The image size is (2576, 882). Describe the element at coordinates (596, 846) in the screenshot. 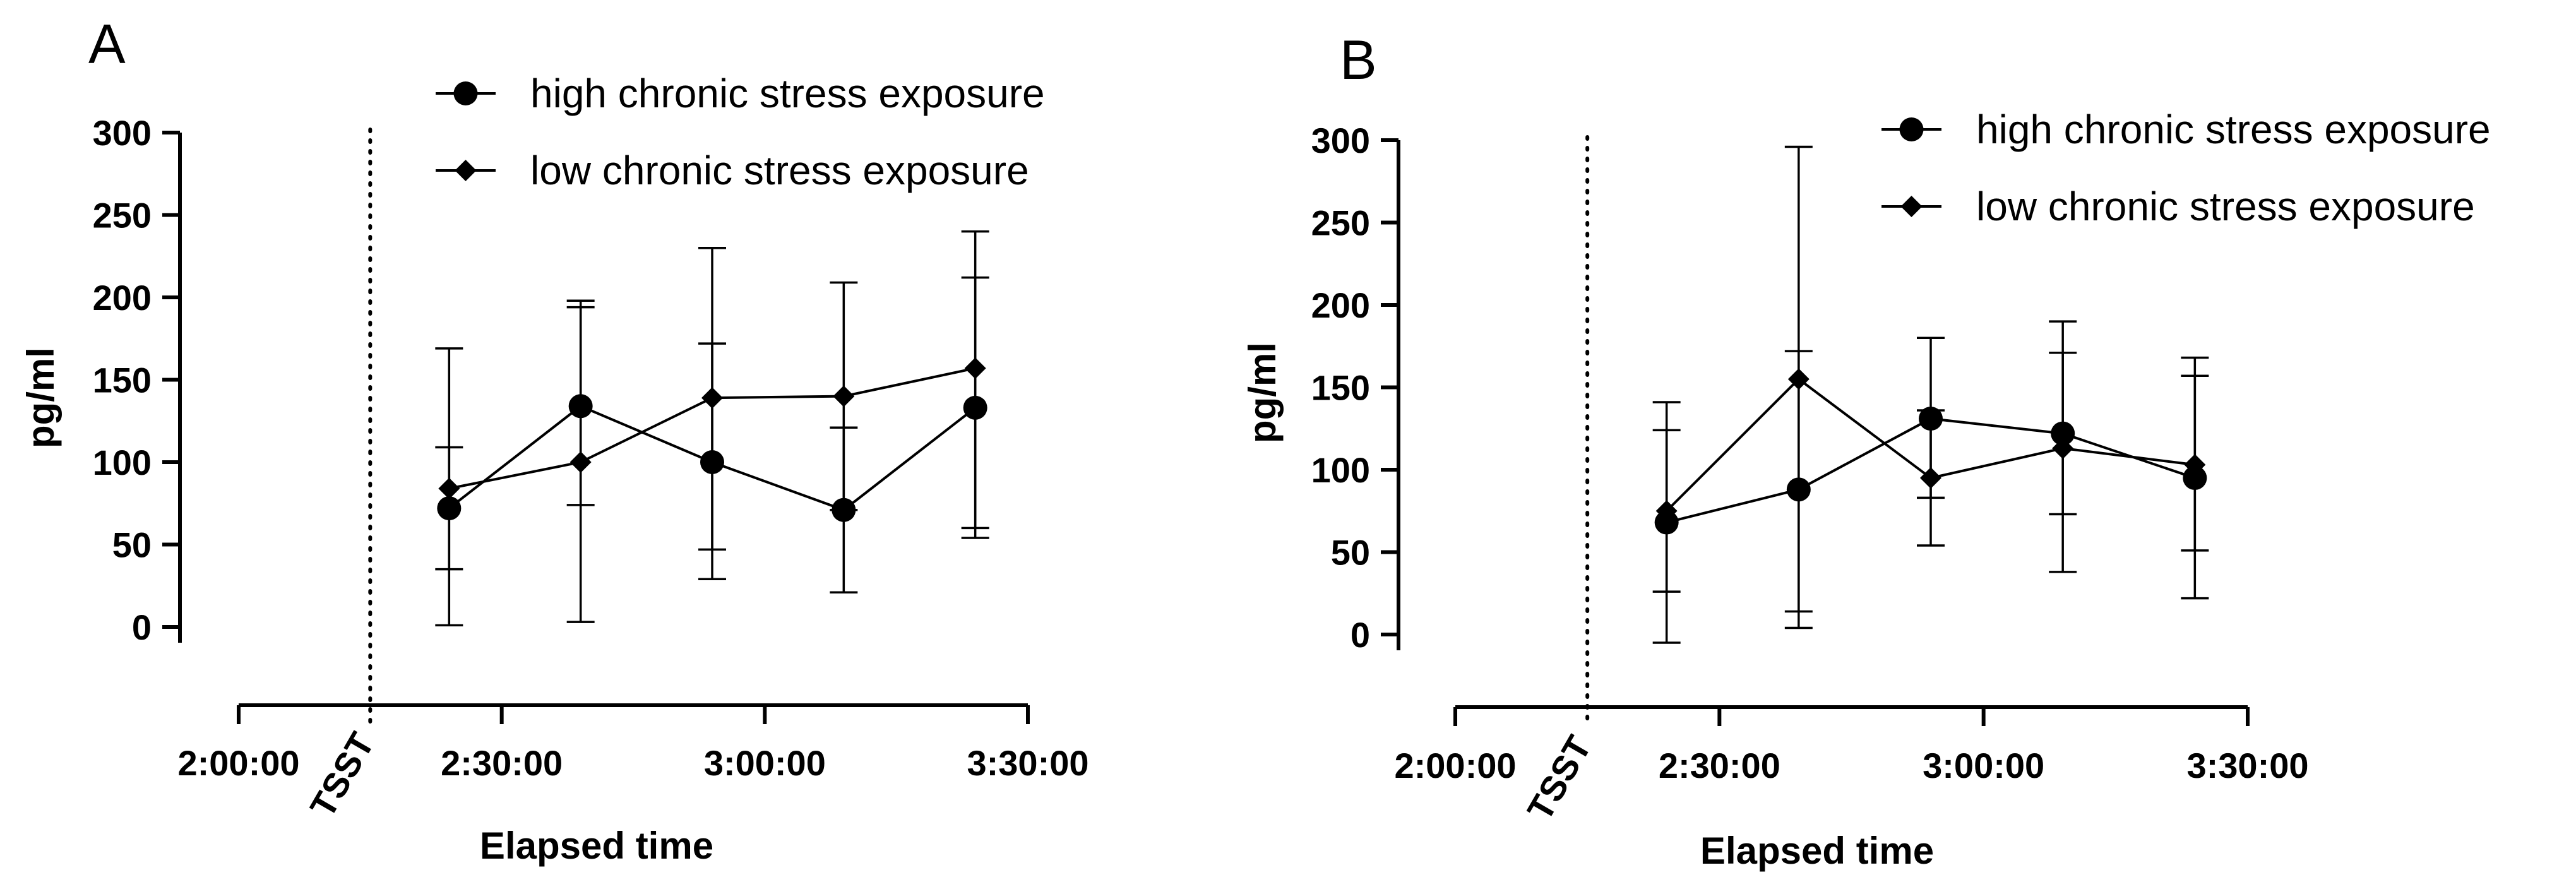

I see `panel-a-x-axis-label: Elapsed time` at that location.